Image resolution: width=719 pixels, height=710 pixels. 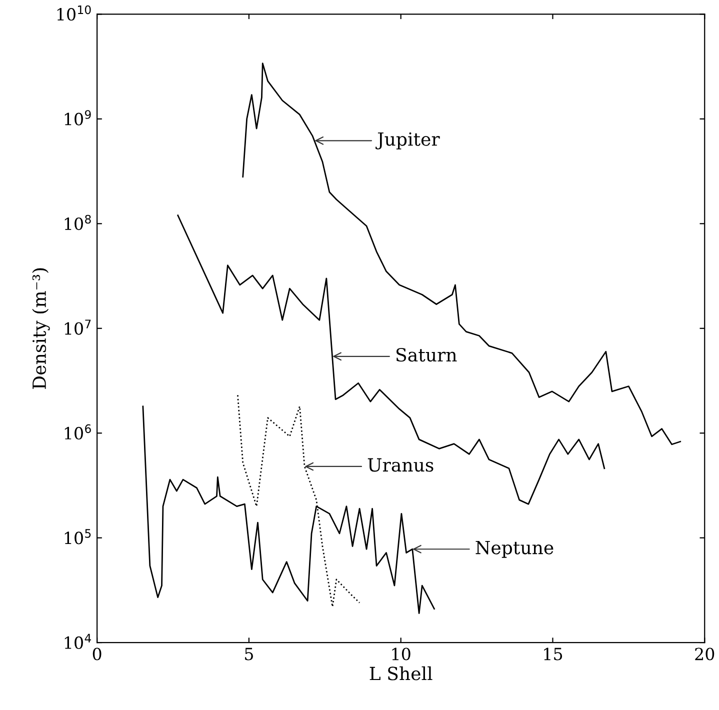 I want to click on x-tick-label: 10, so click(x=401, y=654).